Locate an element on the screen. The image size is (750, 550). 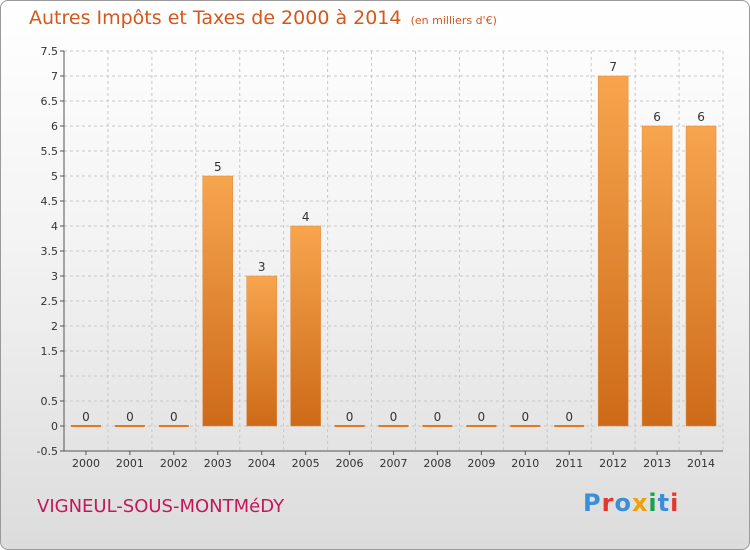
logo-letter: o is located at coordinates (623, 503).